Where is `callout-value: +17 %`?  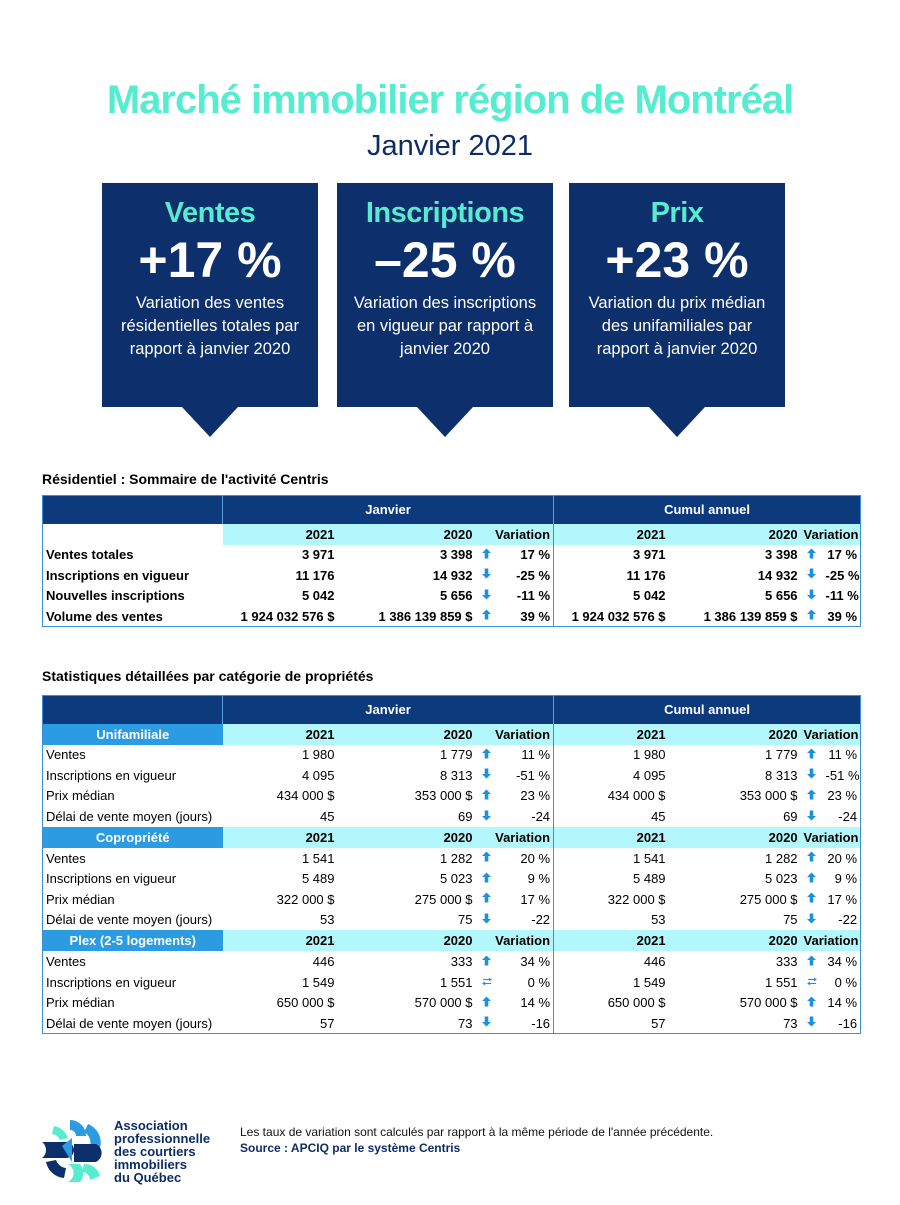
callout-value: +17 % is located at coordinates (210, 260).